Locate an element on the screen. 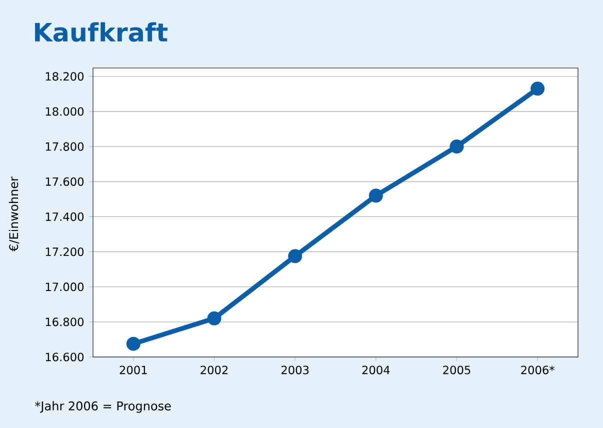 The width and height of the screenshot is (603, 428). y-tick-label: 17.200 is located at coordinates (65, 251).